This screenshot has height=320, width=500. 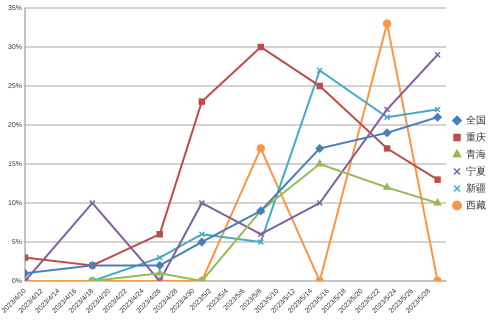 I want to click on legend-label: 宁夏, so click(x=476, y=171).